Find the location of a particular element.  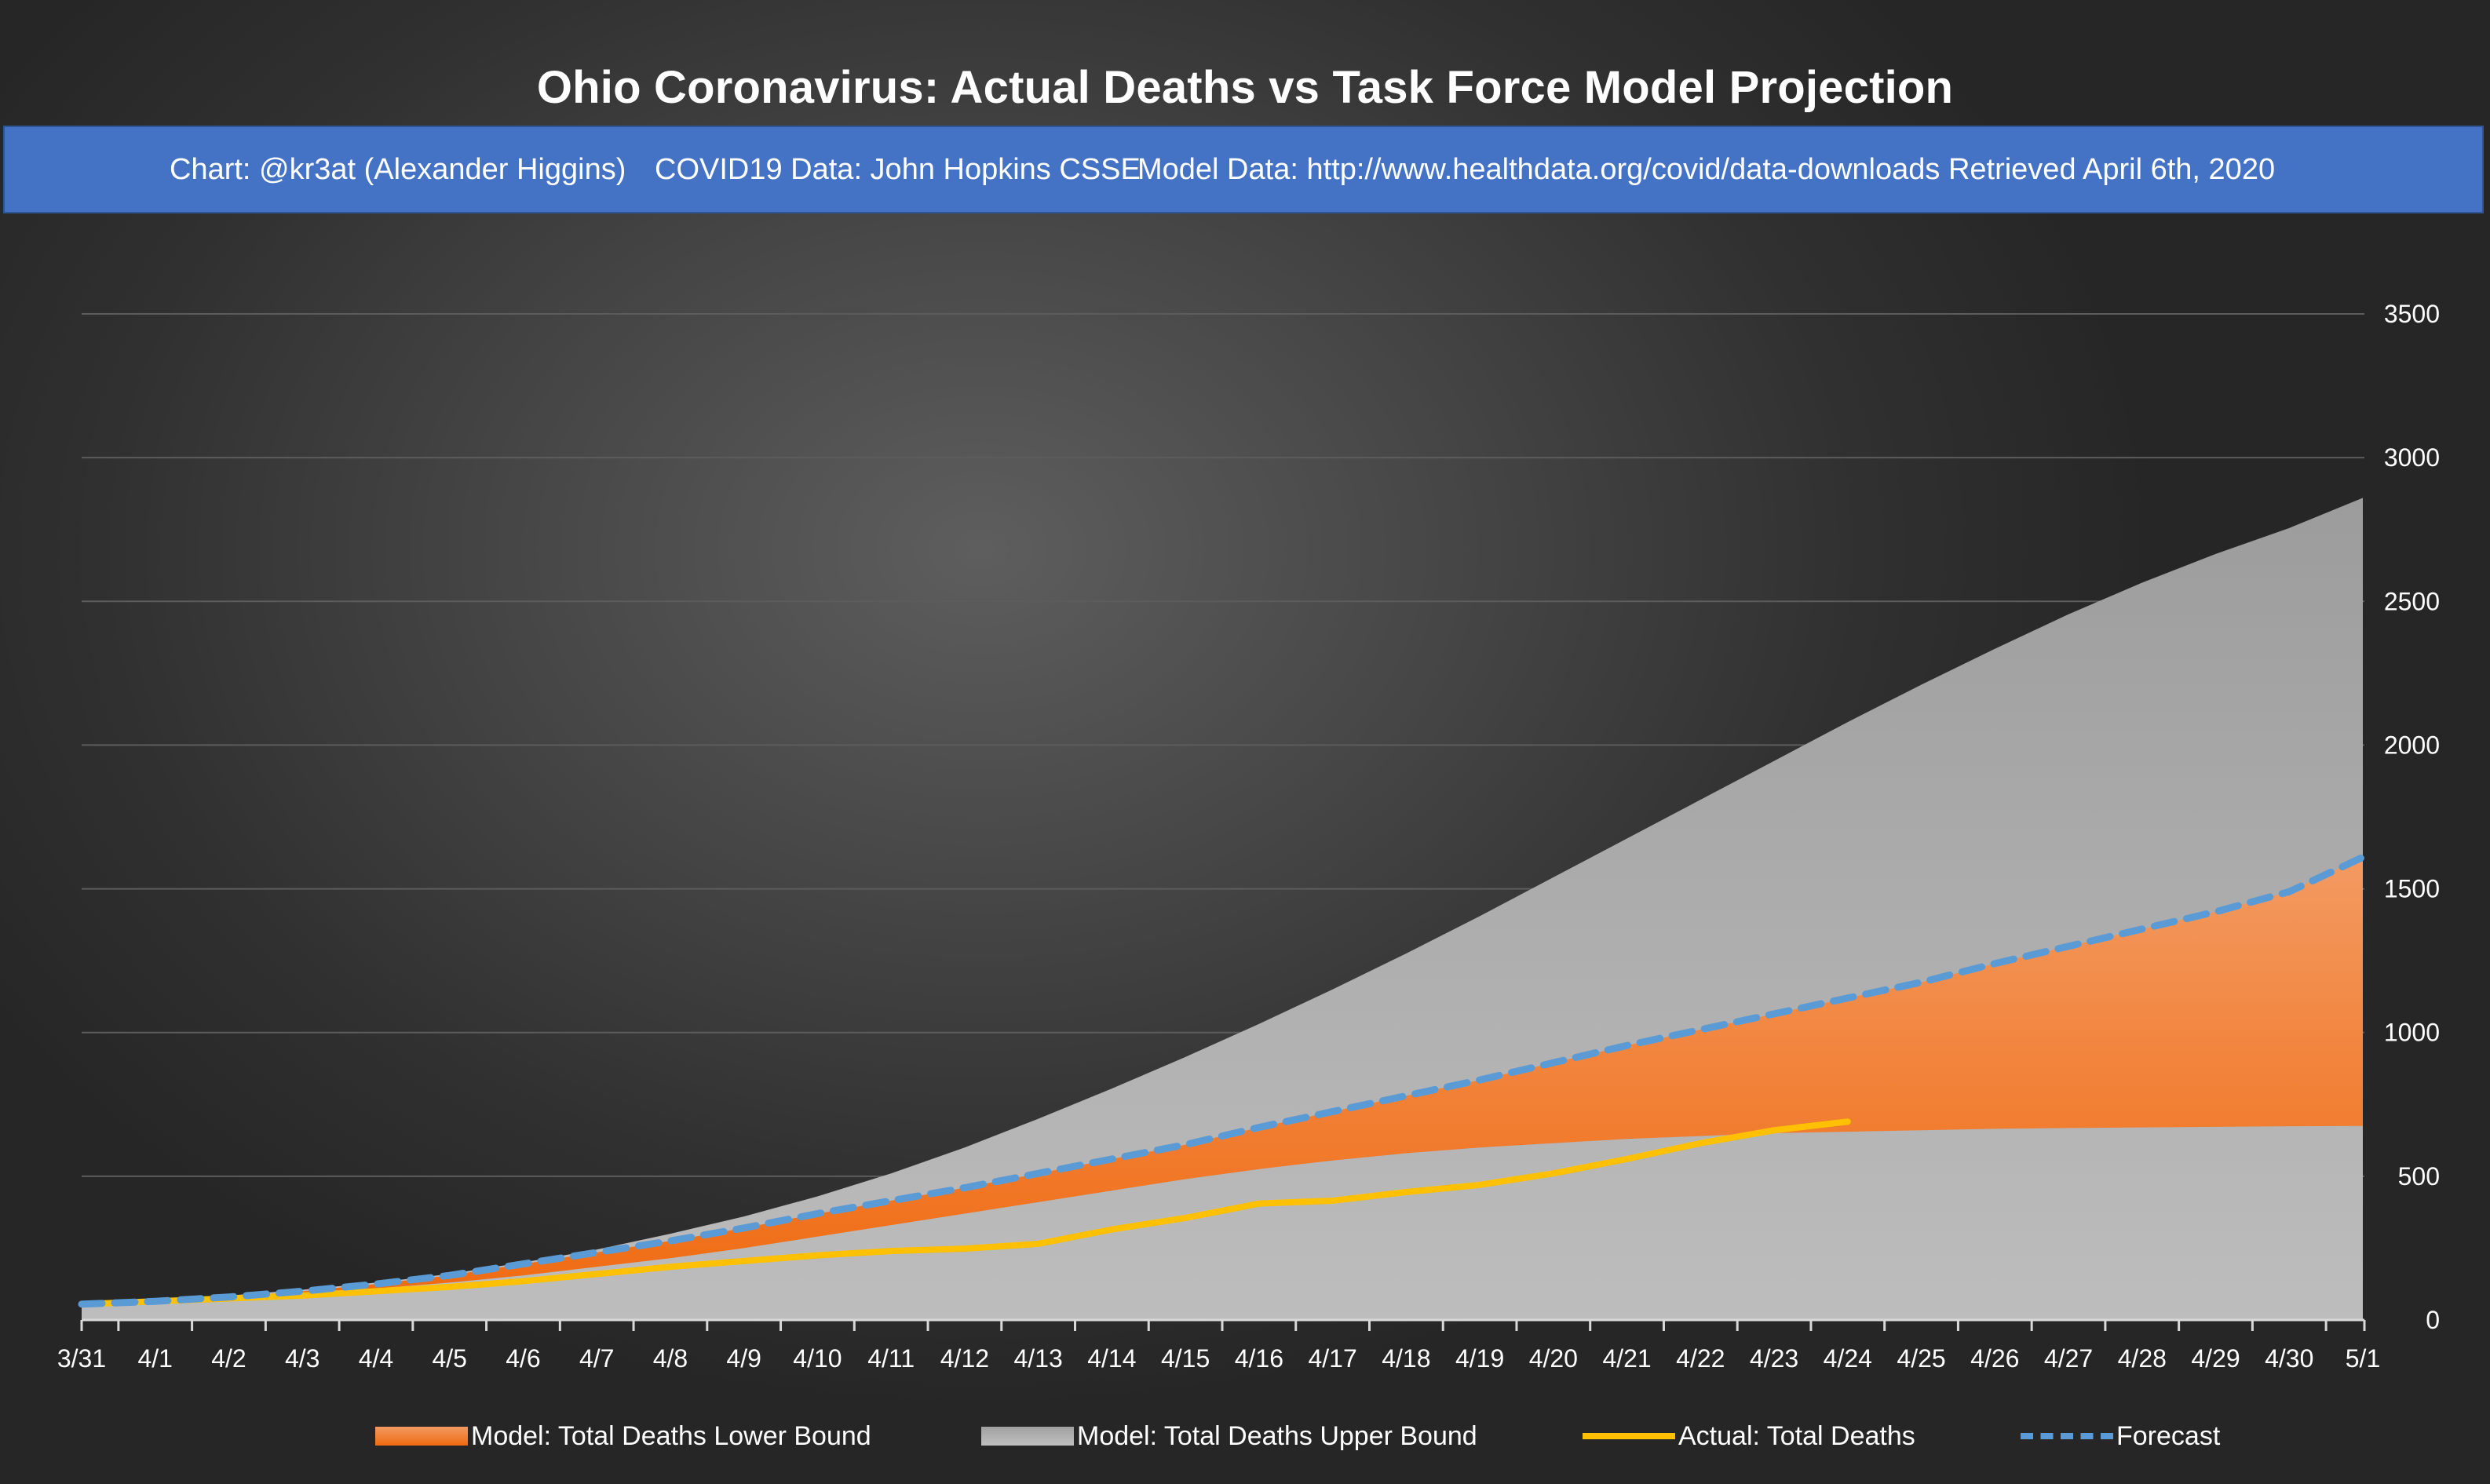

x-tick-label: 4/2 is located at coordinates (228, 1358).